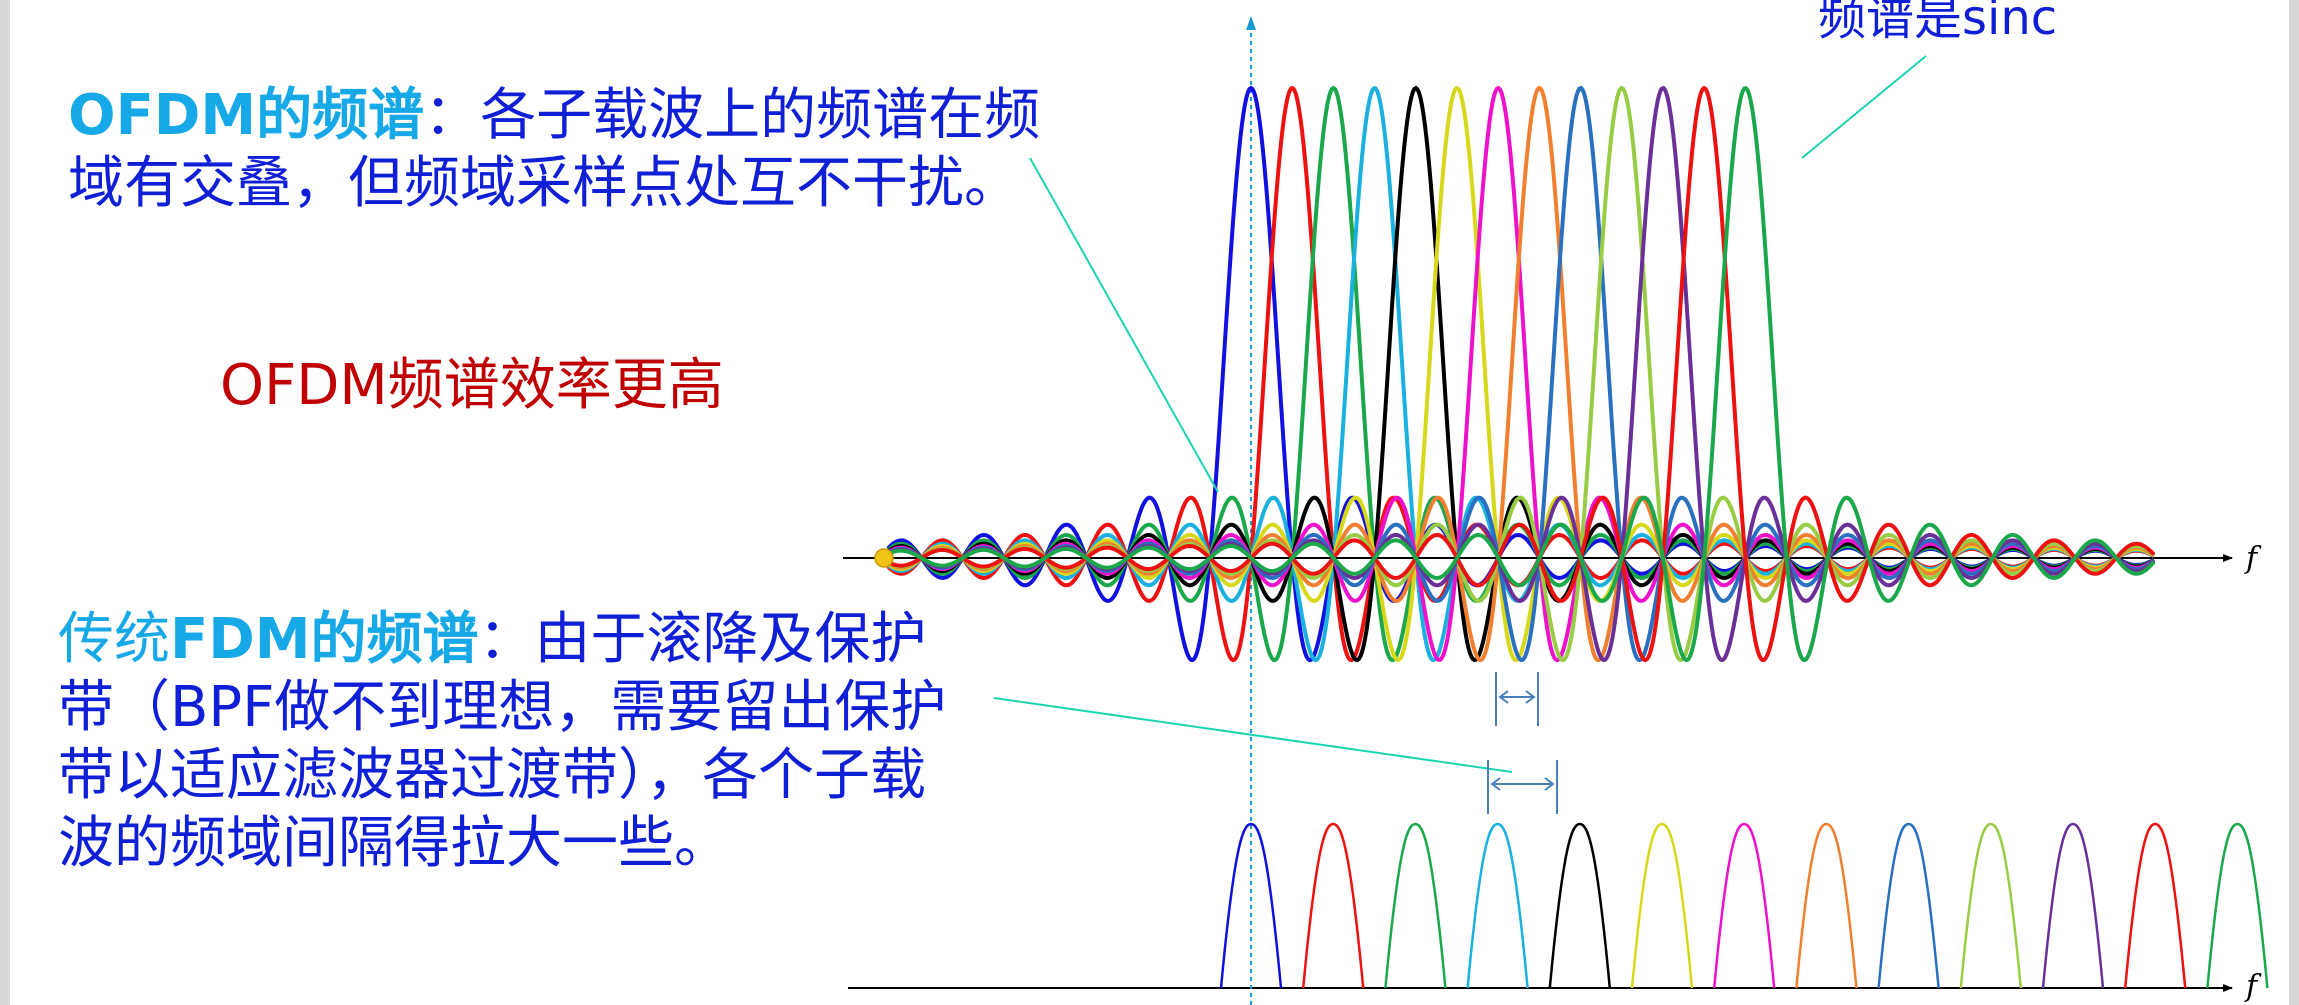  I want to click on fdm-pointer-line, so click(1253, 735).